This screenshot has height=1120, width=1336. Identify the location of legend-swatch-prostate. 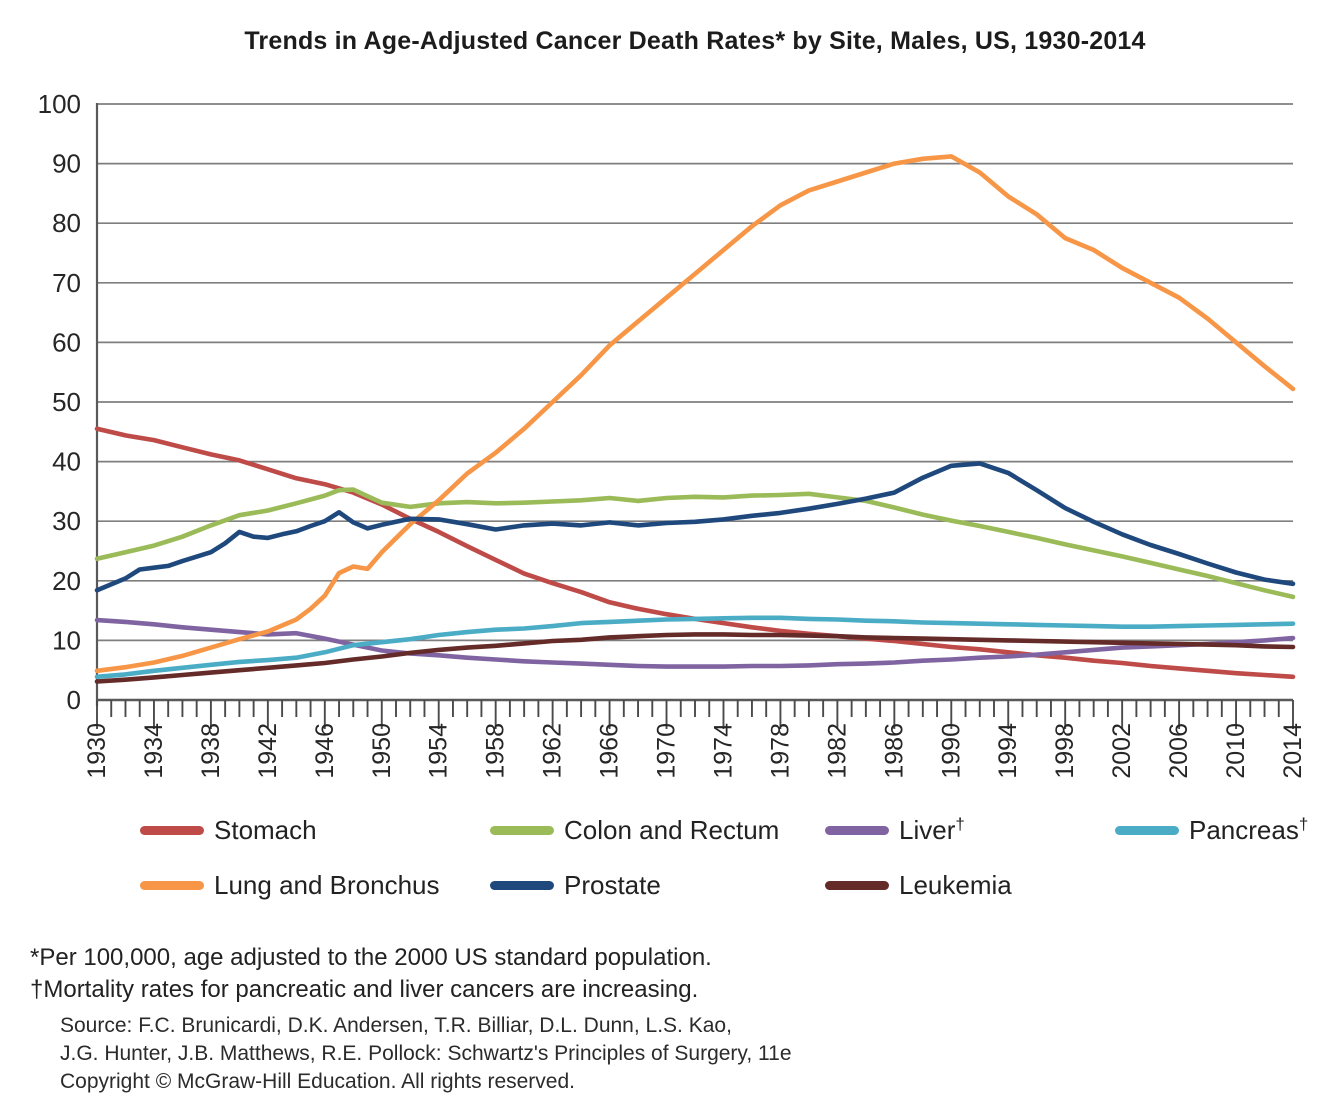
(522, 885).